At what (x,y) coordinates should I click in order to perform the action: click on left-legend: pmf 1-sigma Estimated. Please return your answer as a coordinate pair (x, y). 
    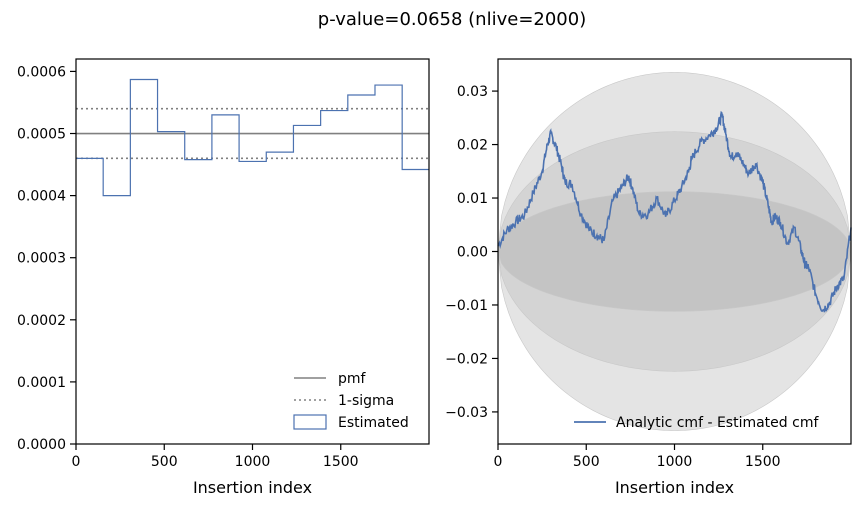
    Looking at the image, I should click on (351, 401).